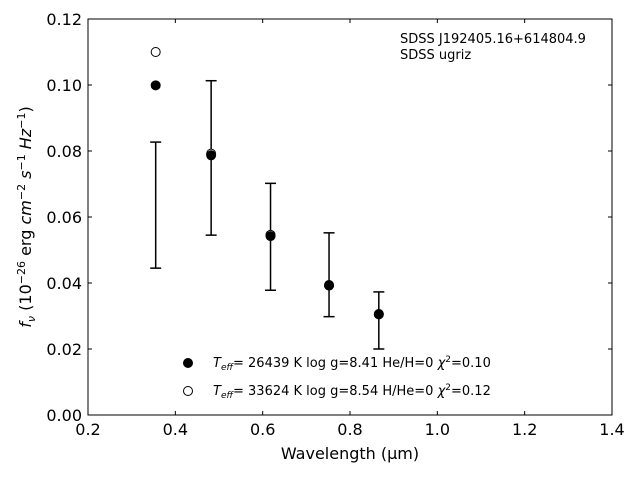 This screenshot has height=484, width=640. What do you see at coordinates (25, 243) in the screenshot?
I see `y-title-erg: erg` at bounding box center [25, 243].